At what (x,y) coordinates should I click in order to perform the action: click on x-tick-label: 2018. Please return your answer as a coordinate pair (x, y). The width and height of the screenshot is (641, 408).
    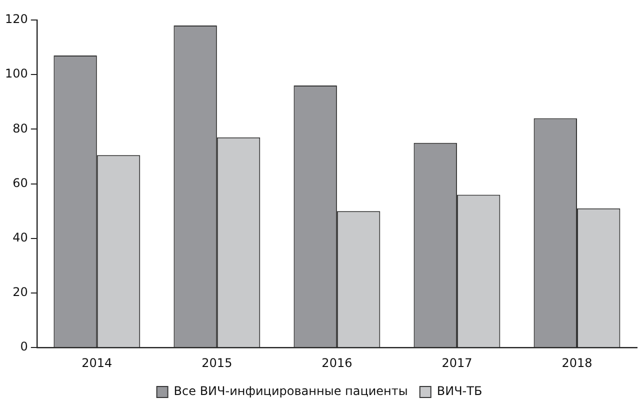
    Looking at the image, I should click on (577, 363).